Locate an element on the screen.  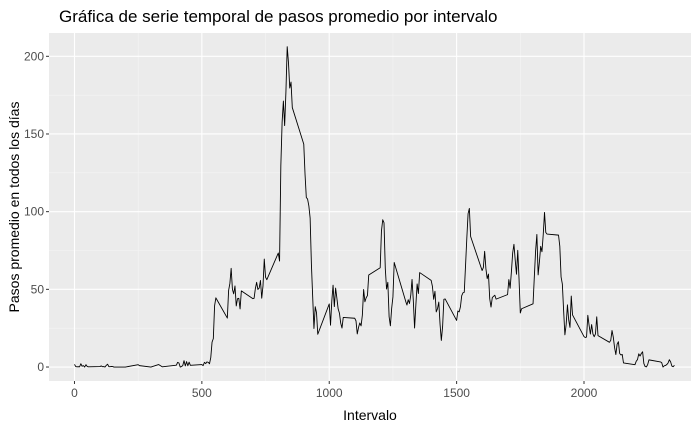
y-tick-label: 200 is located at coordinates (34, 56).